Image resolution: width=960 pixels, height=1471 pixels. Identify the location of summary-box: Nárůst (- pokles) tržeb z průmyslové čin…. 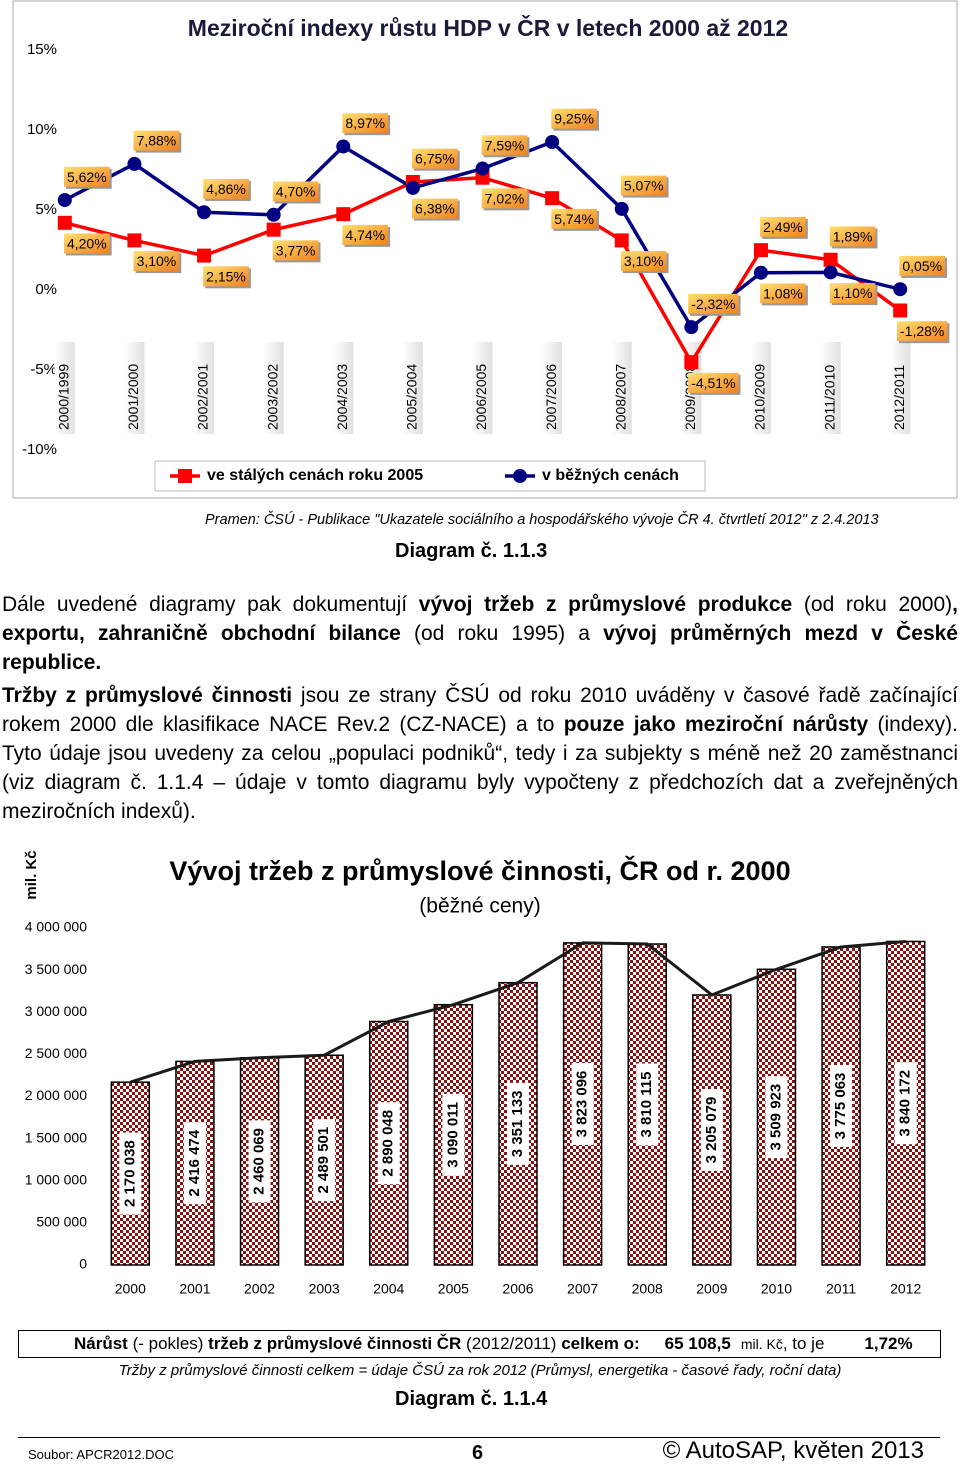
(479, 1344).